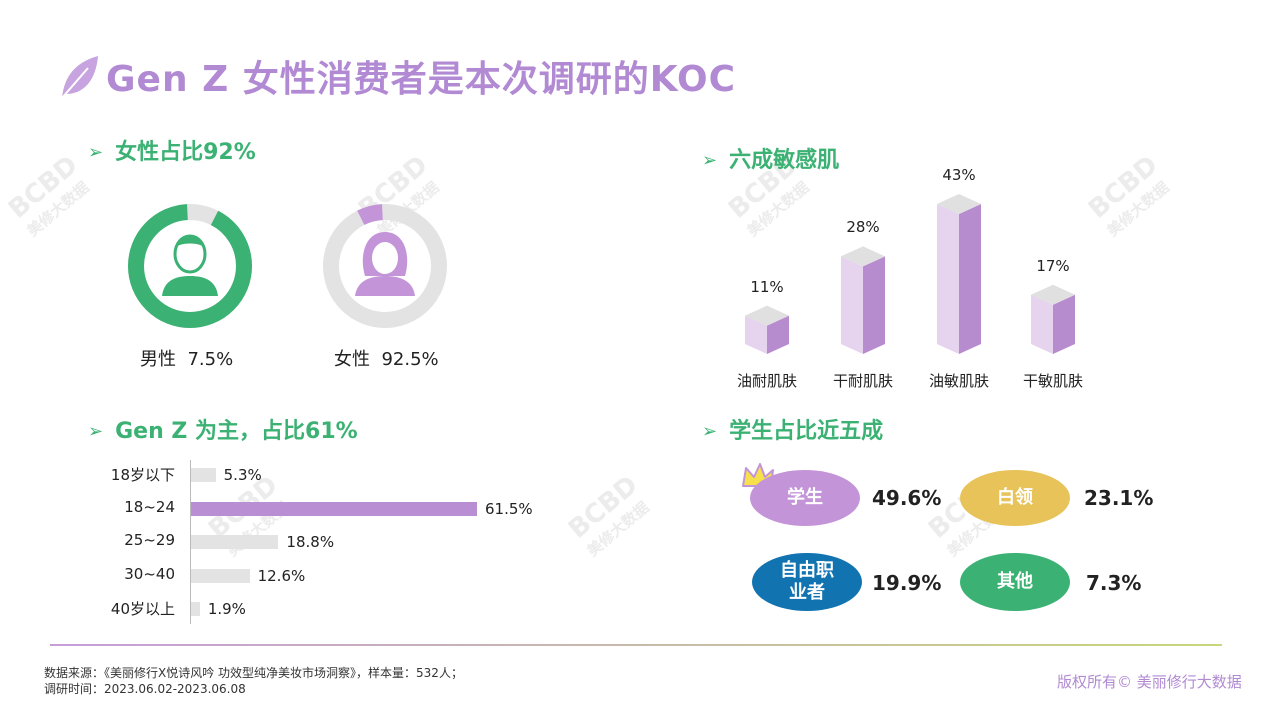  I want to click on age-category-label: 18~24, so click(149, 506).